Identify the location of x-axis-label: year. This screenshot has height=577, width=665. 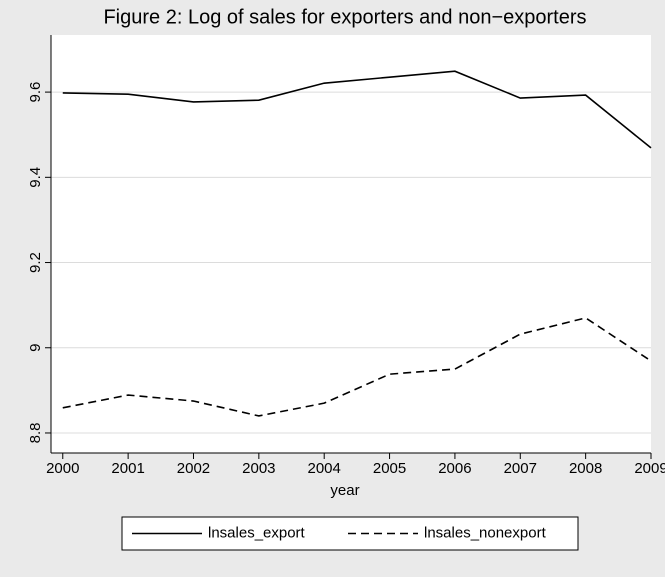
(344, 490).